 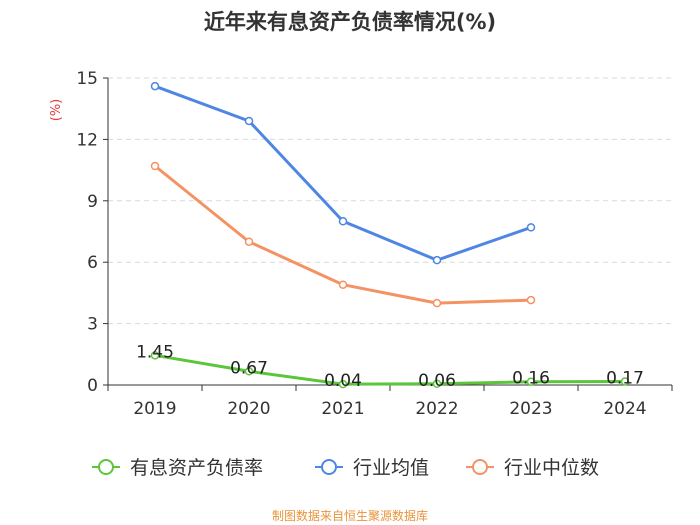 I want to click on data-label-2021: 0.04, so click(x=343, y=381).